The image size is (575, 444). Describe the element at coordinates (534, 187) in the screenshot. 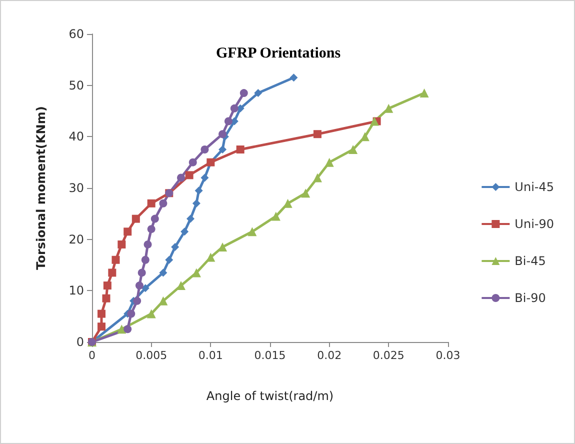

I see `legend-label: Uni-45` at that location.